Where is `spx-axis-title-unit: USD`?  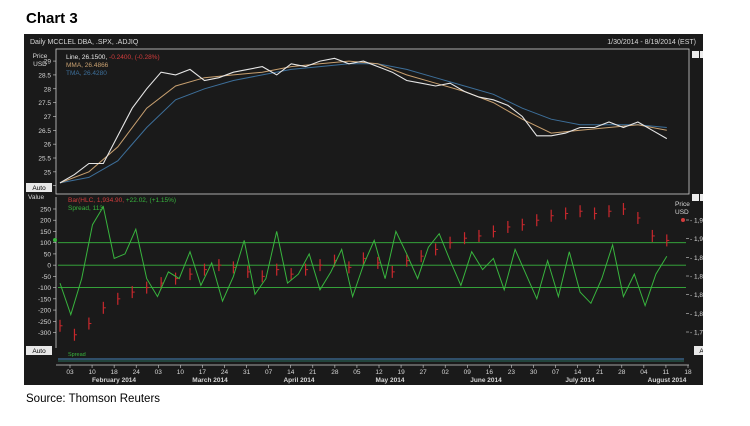 spx-axis-title-unit: USD is located at coordinates (682, 212).